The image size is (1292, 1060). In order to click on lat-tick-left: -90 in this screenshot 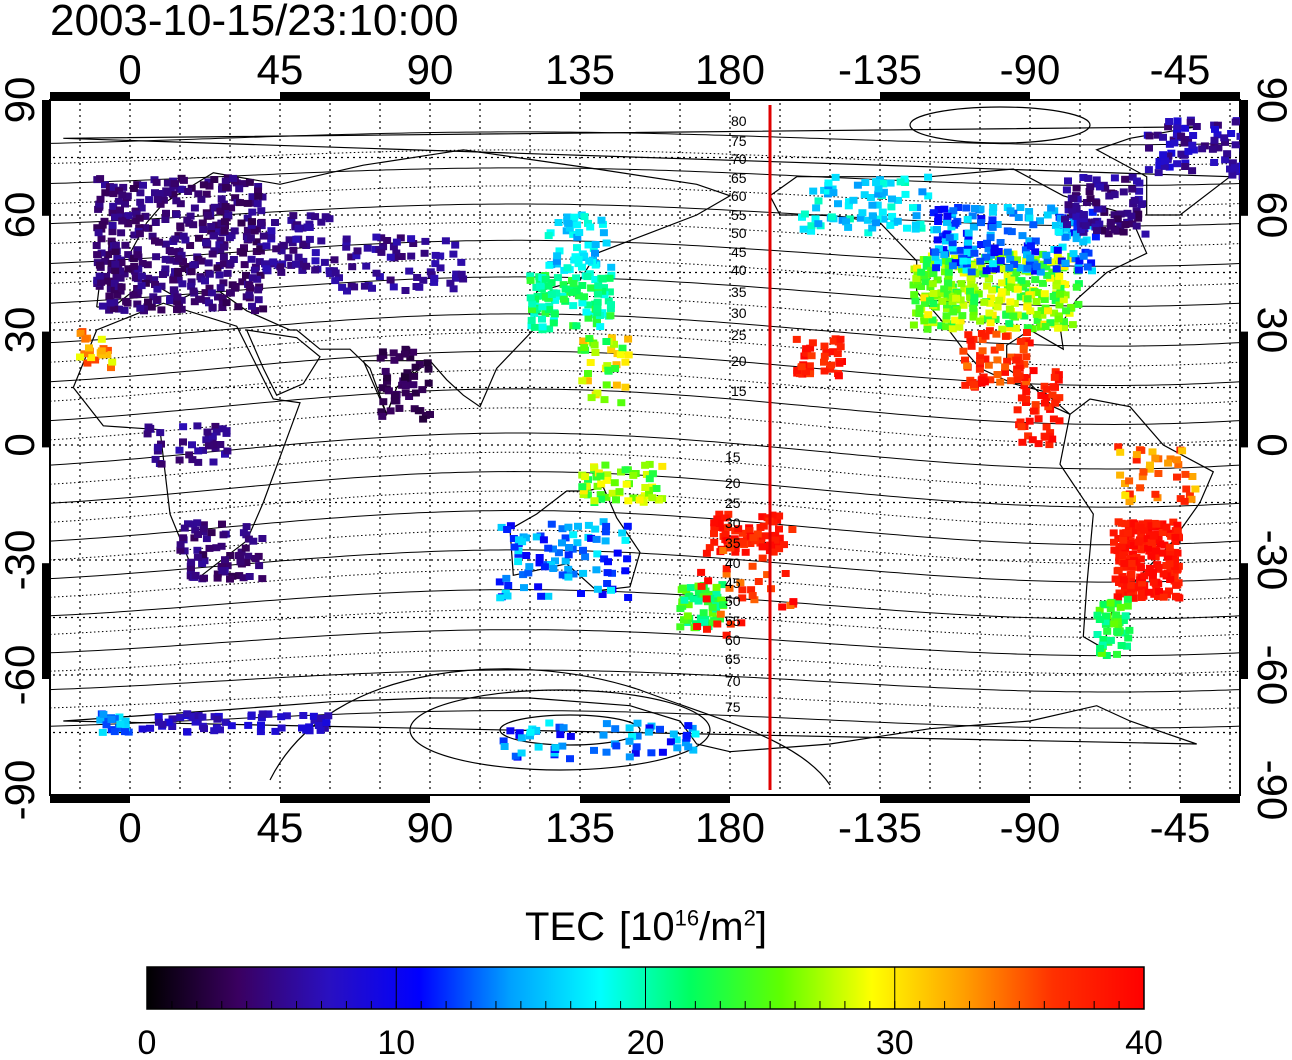, I will do `click(21, 790)`.